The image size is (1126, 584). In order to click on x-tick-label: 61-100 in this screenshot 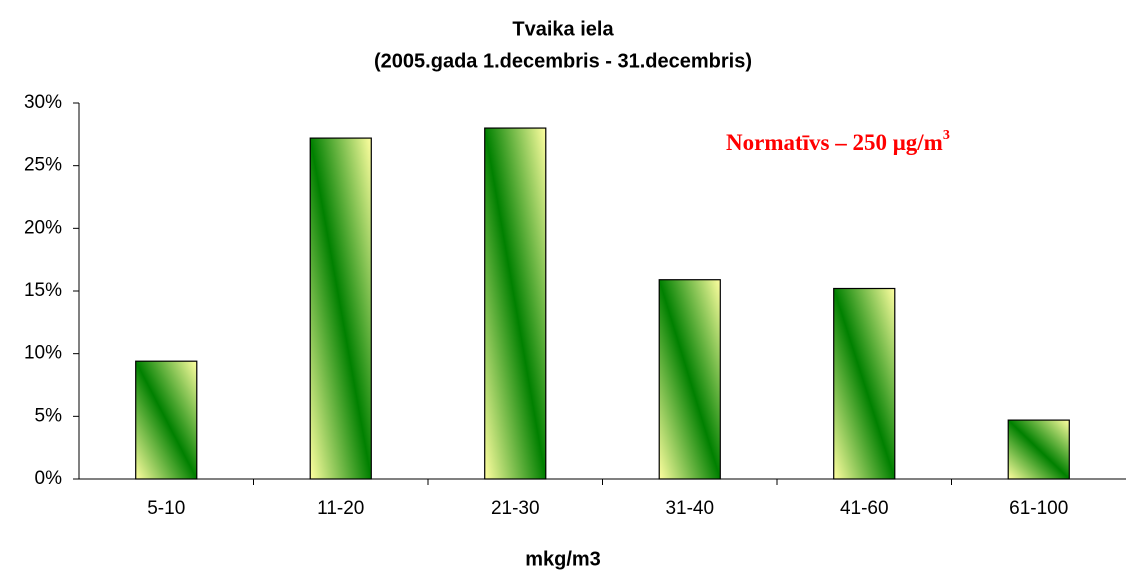, I will do `click(1038, 508)`.